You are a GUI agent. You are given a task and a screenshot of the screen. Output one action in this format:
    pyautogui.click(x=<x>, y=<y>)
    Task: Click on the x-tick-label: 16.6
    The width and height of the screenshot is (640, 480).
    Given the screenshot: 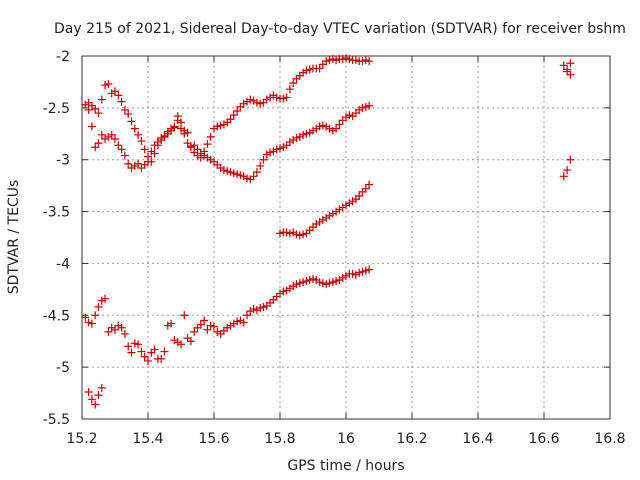 What is the action you would take?
    pyautogui.click(x=543, y=439)
    